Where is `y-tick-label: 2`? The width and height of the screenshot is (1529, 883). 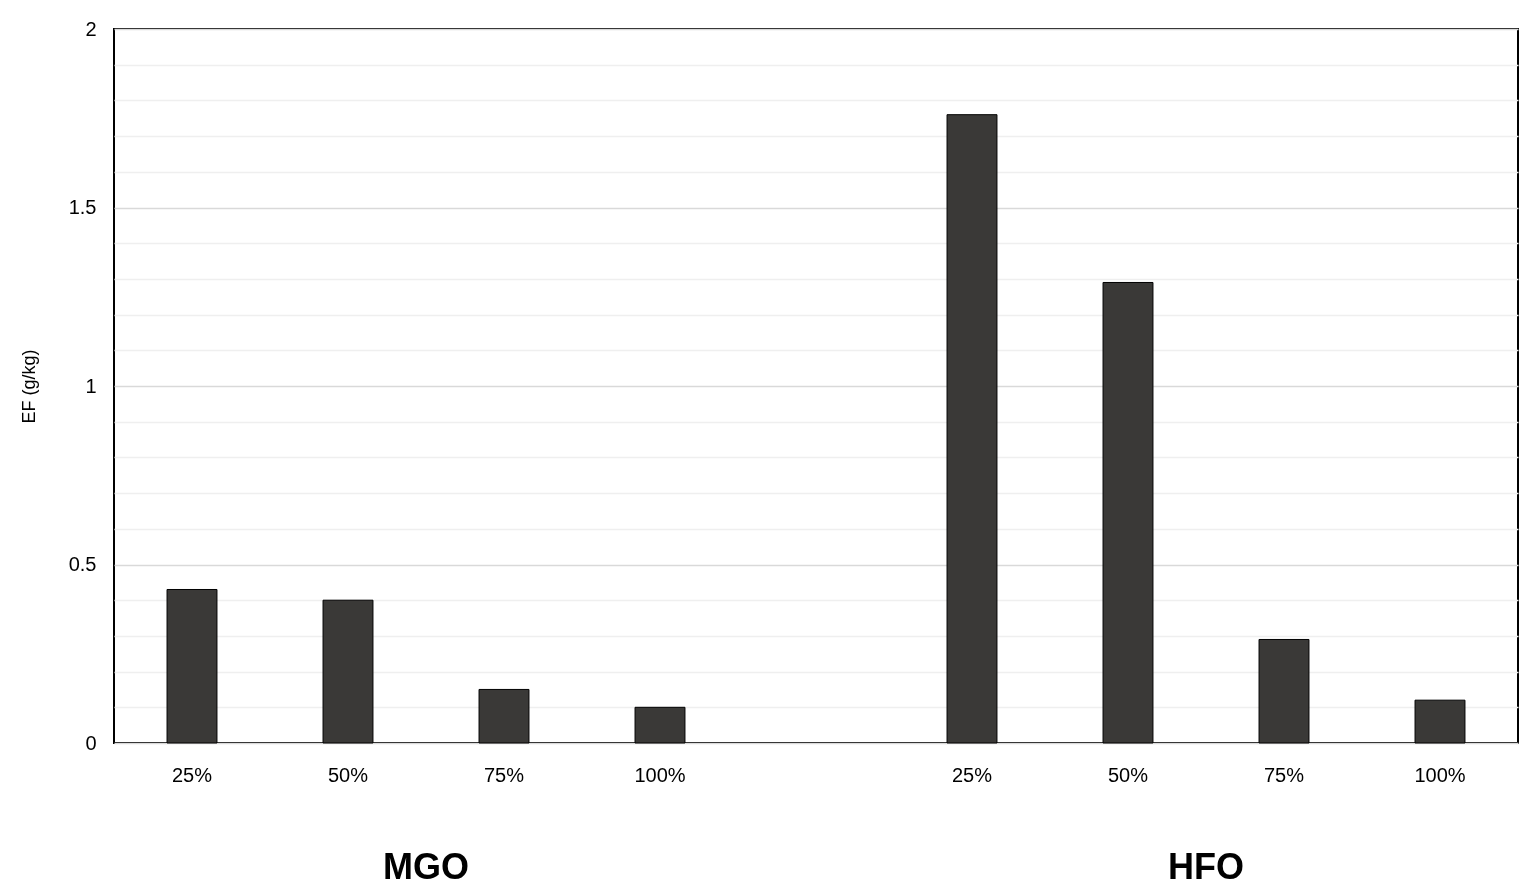
y-tick-label: 2 is located at coordinates (91, 28).